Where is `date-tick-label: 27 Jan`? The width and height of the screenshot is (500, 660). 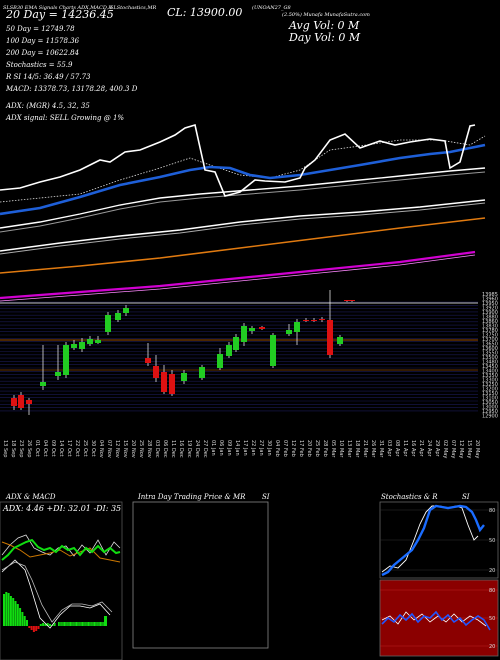
date-tick-label: 27 Jan is located at coordinates (261, 448).